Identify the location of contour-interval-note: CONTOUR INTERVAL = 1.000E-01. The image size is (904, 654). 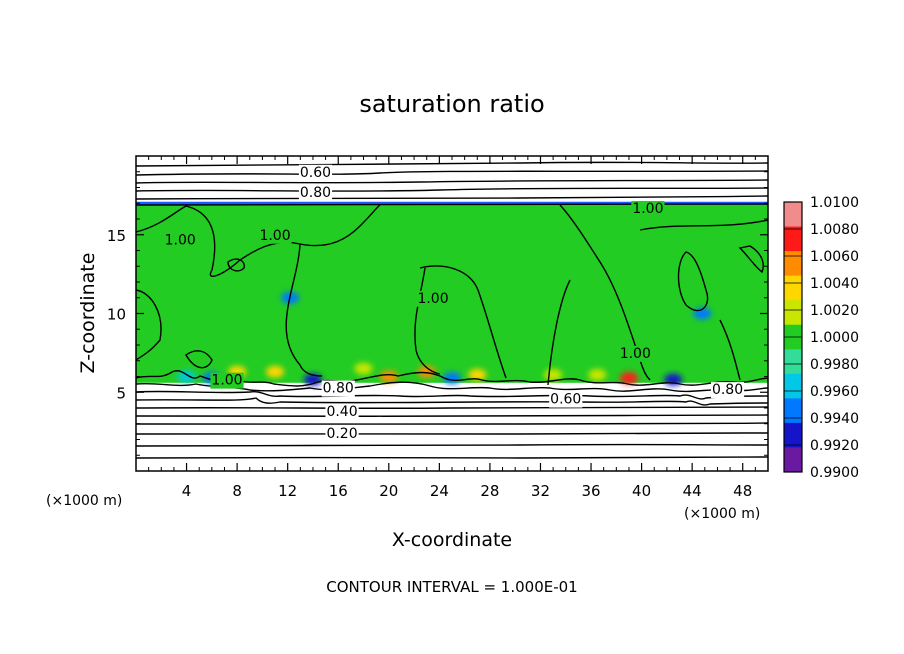
(451, 587).